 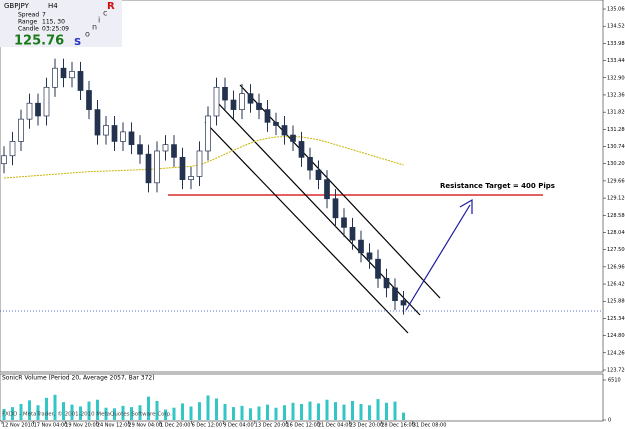 What do you see at coordinates (335, 426) in the screenshot?
I see `x-tick-label: 21 Dec 04:00` at bounding box center [335, 426].